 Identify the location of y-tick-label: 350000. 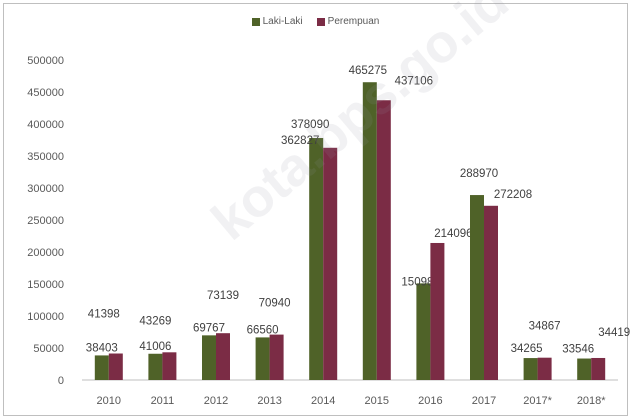
(45, 157).